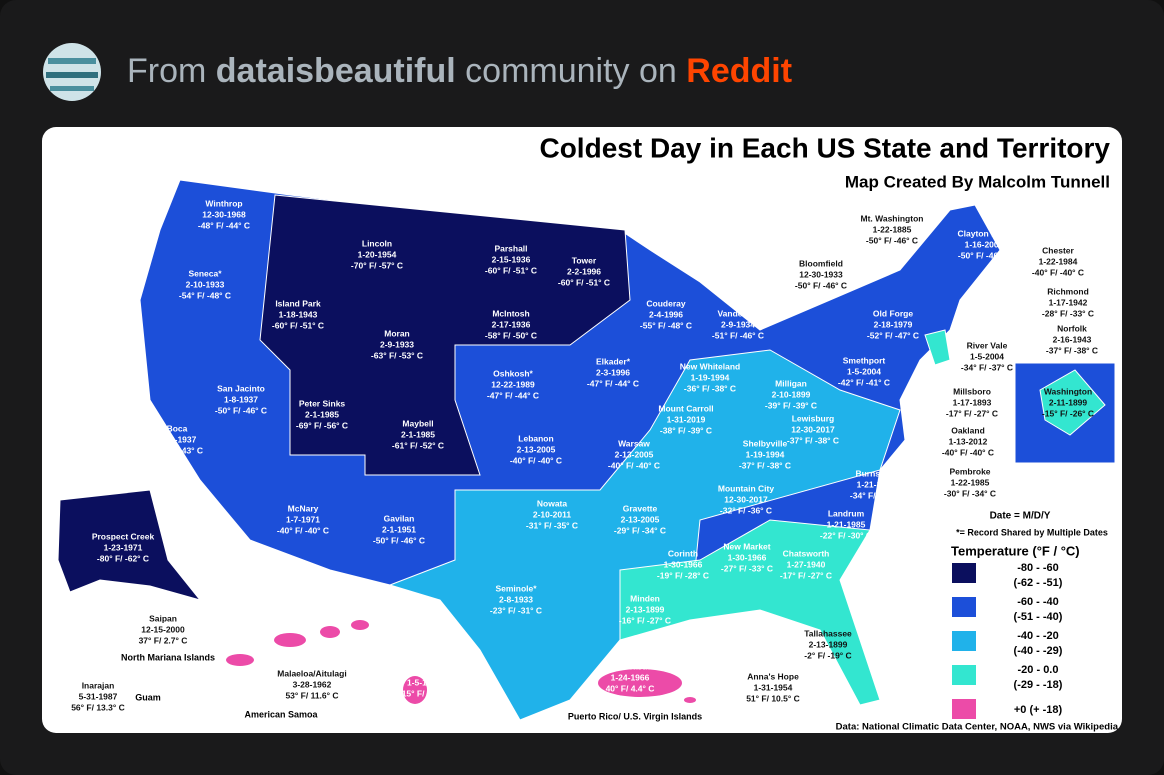  What do you see at coordinates (1068, 291) in the screenshot?
I see `record-name: Richmond` at bounding box center [1068, 291].